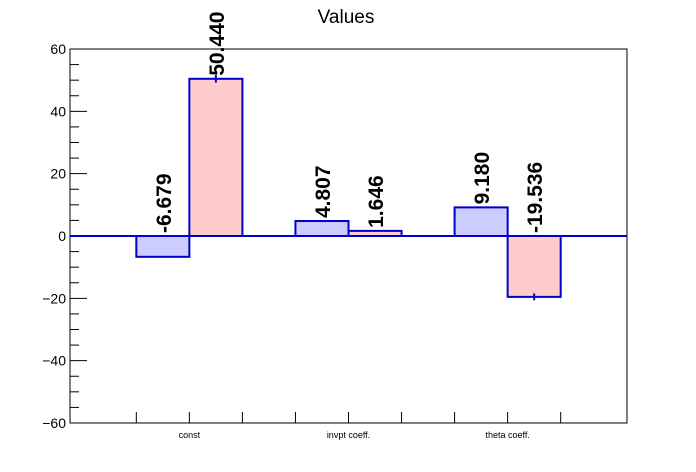  I want to click on data-label: 4.807, so click(323, 191).